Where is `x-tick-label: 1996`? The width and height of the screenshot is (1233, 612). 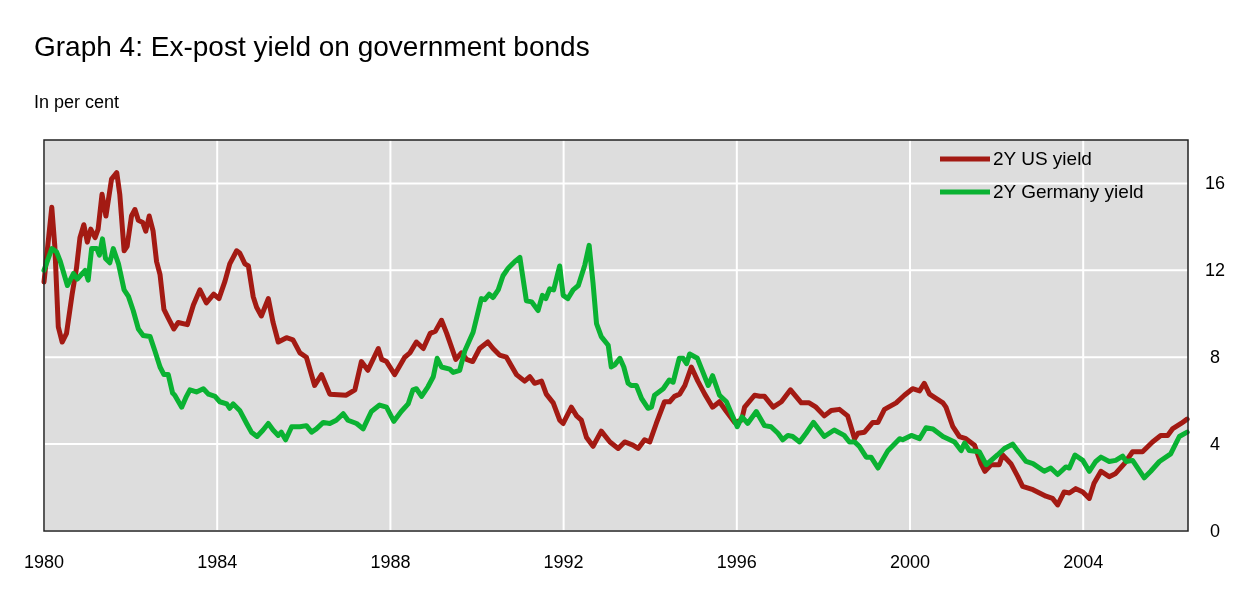 x-tick-label: 1996 is located at coordinates (736, 562).